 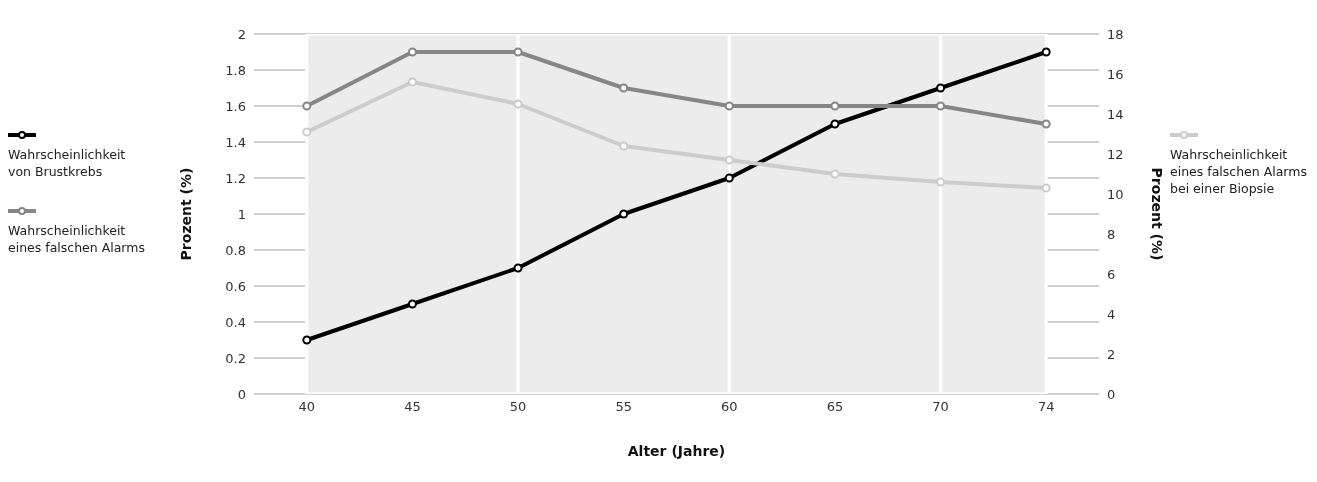 What do you see at coordinates (241, 394) in the screenshot?
I see `y-tick-label: 0` at bounding box center [241, 394].